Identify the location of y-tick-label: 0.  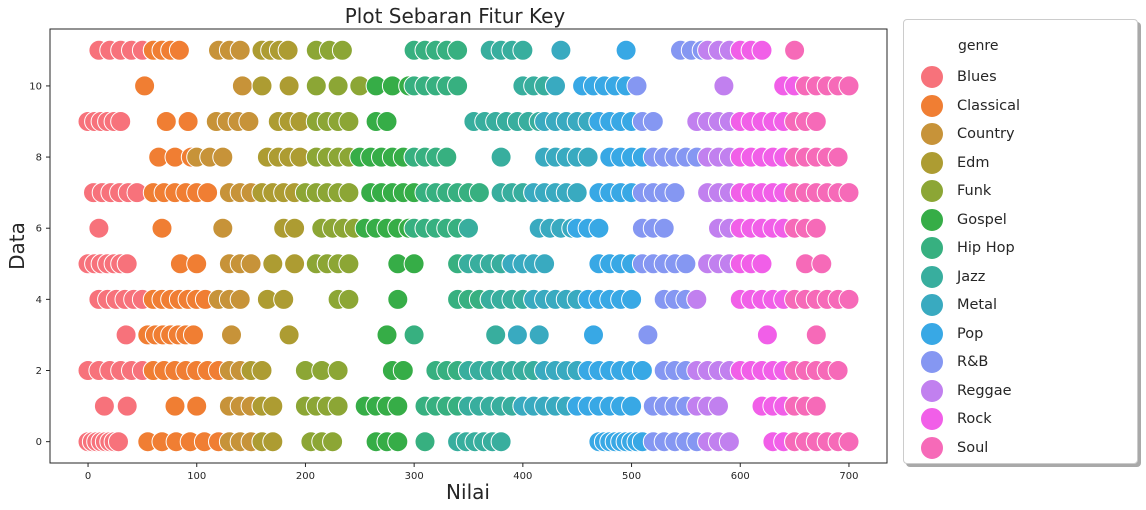
(39, 442).